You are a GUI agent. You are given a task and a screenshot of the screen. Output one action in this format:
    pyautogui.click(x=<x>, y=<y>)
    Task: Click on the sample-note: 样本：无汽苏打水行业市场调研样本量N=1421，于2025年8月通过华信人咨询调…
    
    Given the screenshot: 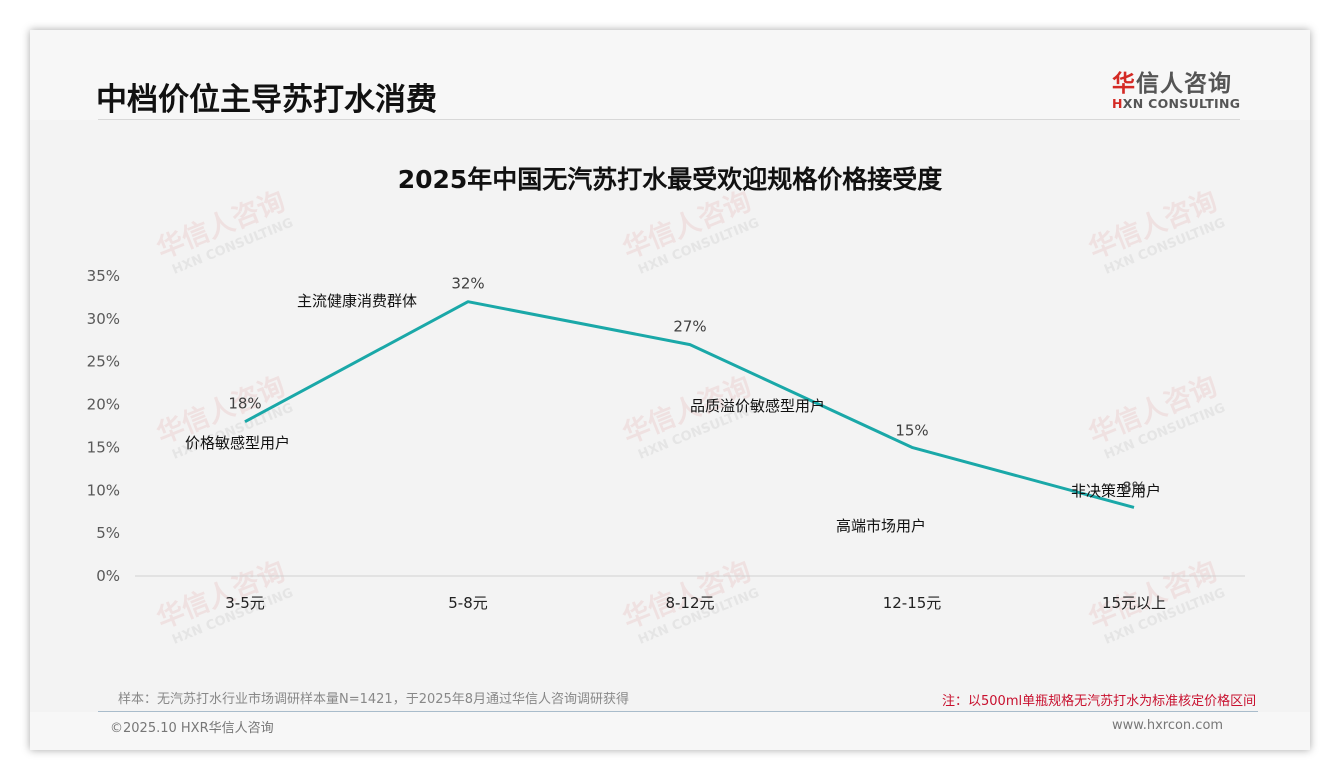 What is the action you would take?
    pyautogui.click(x=374, y=699)
    